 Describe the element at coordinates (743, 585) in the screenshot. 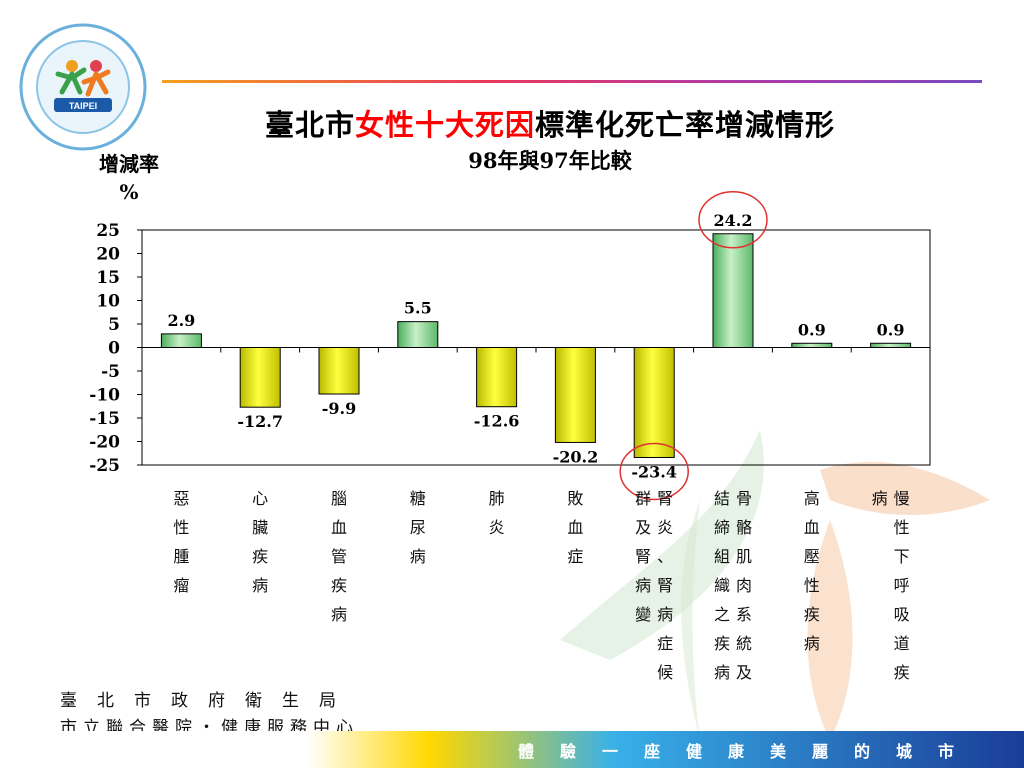

I see `x-category-label: 骨骼肌肉系統及` at that location.